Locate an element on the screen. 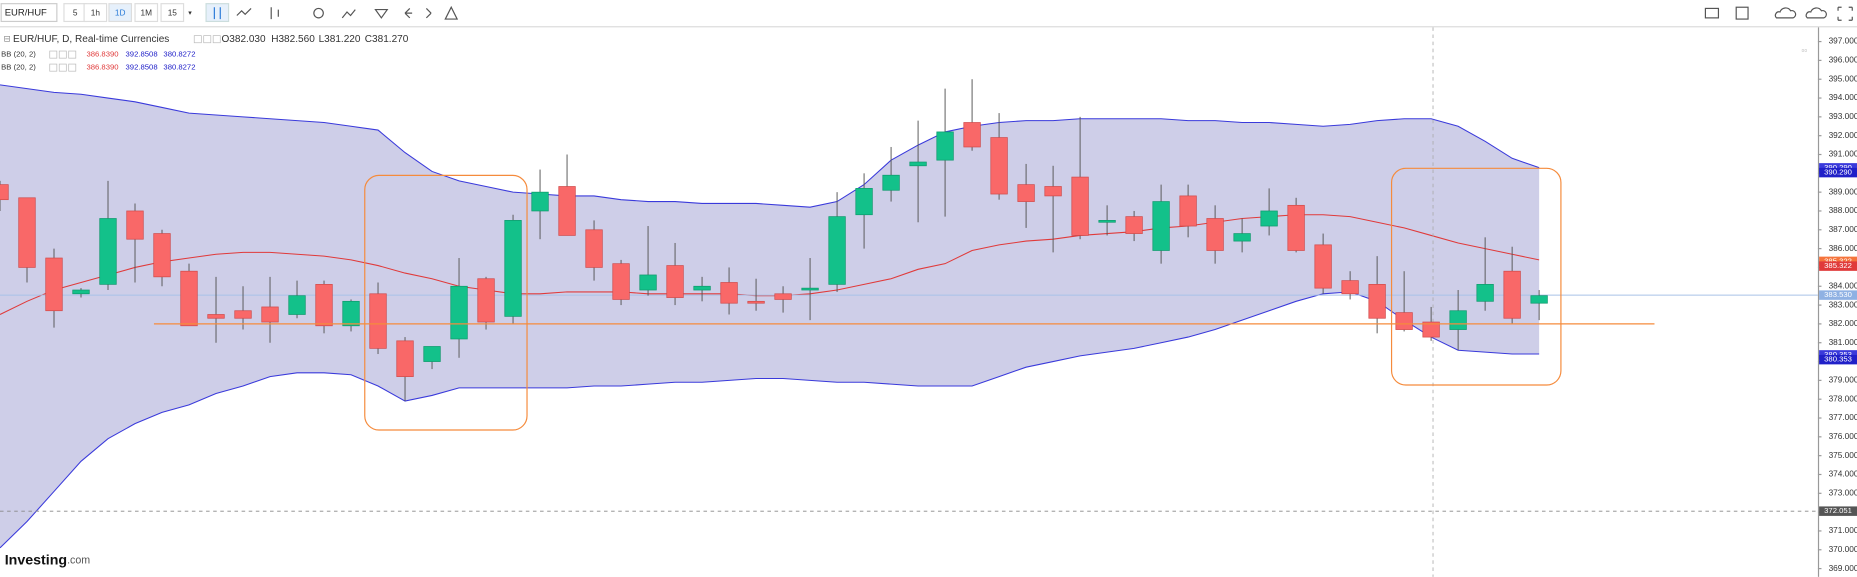 The height and width of the screenshot is (577, 1857). price-label: 385.322 is located at coordinates (1838, 265).